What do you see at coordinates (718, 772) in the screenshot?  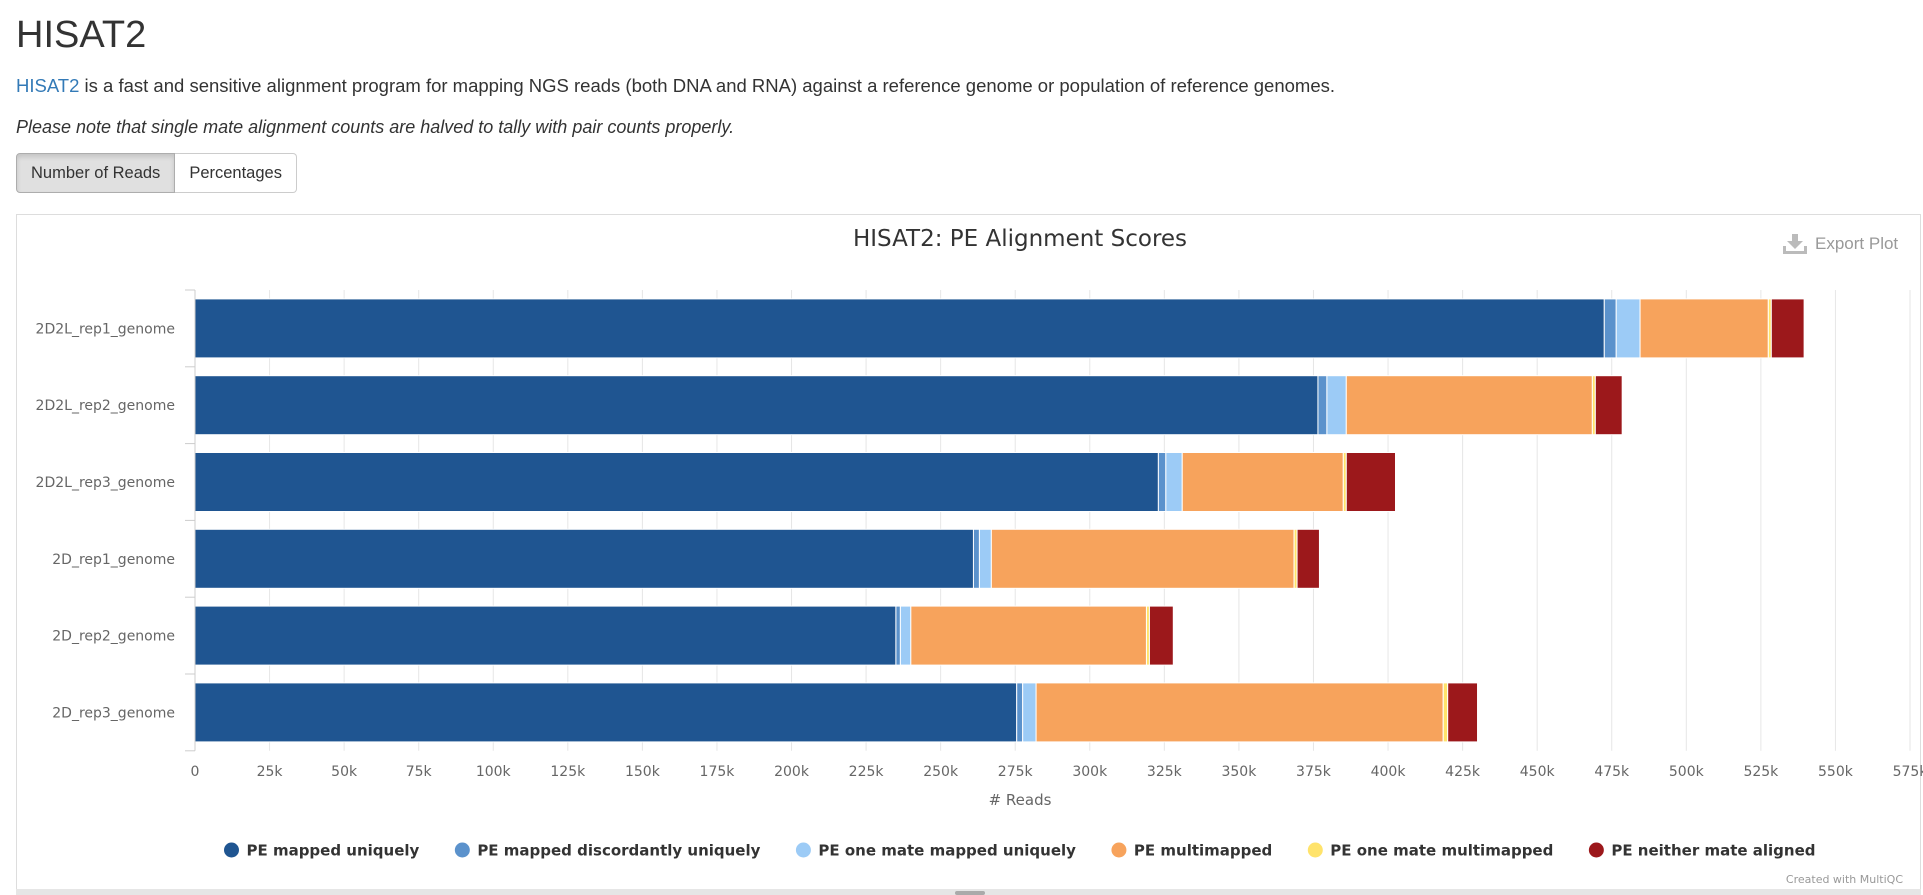 I see `x-tick-label: 175k` at bounding box center [718, 772].